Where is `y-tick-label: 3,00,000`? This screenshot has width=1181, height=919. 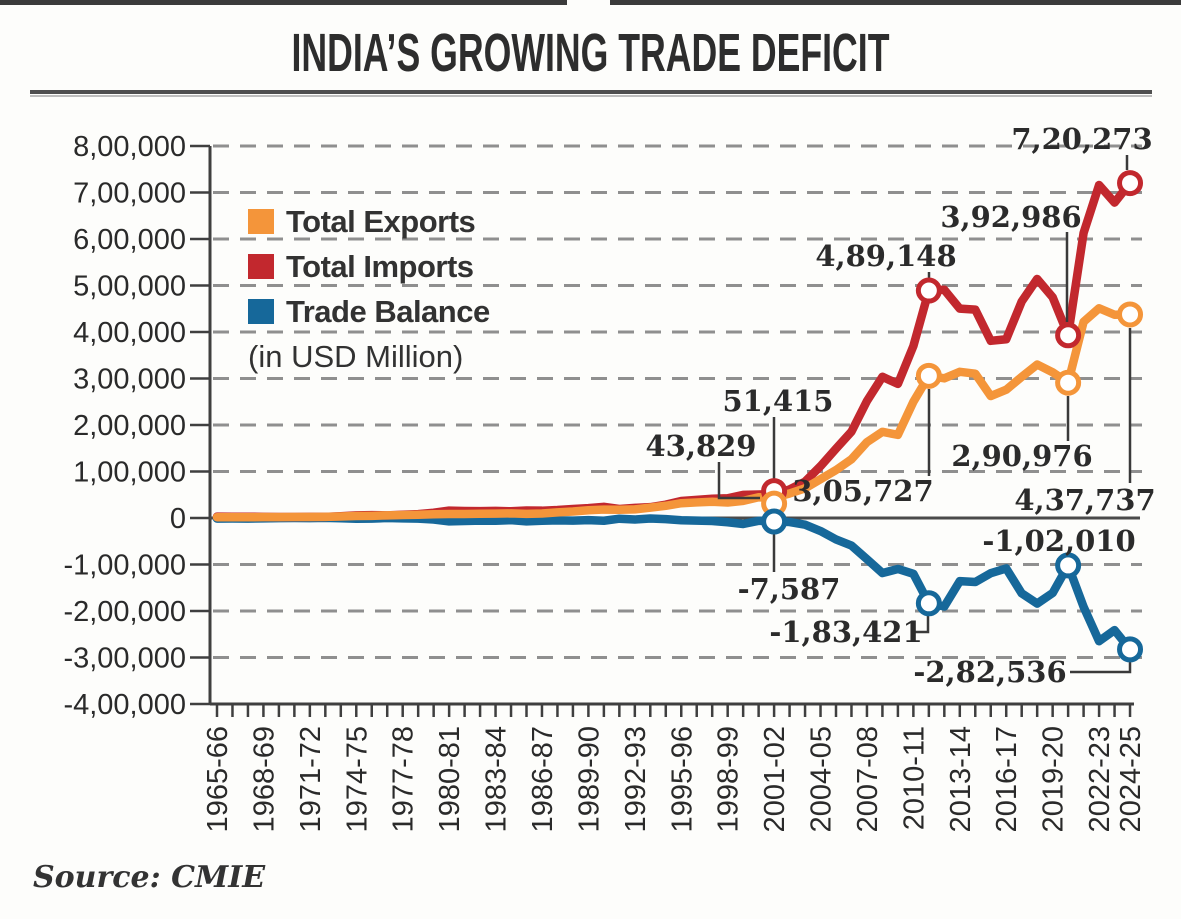
y-tick-label: 3,00,000 is located at coordinates (129, 380).